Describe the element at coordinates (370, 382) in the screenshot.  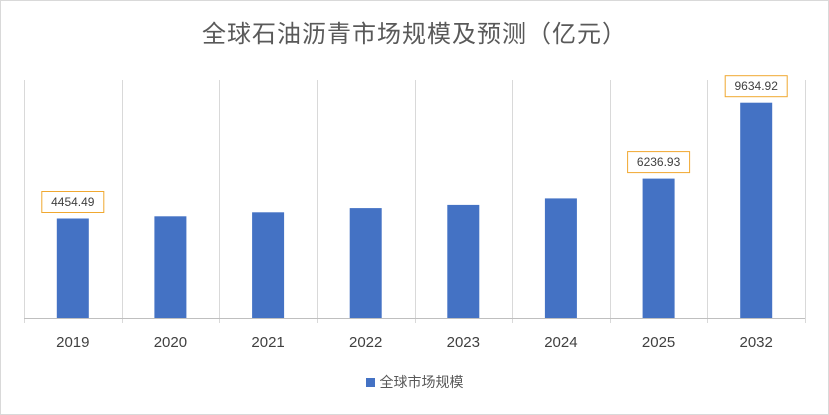
I see `legend-swatch` at that location.